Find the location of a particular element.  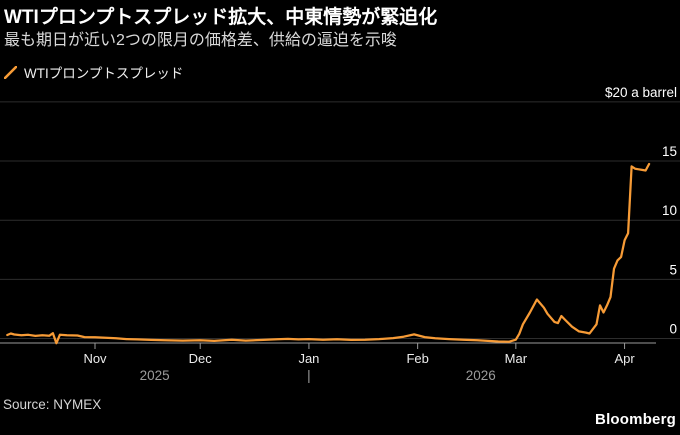

y-axis-tick-label: 15 is located at coordinates (669, 151).